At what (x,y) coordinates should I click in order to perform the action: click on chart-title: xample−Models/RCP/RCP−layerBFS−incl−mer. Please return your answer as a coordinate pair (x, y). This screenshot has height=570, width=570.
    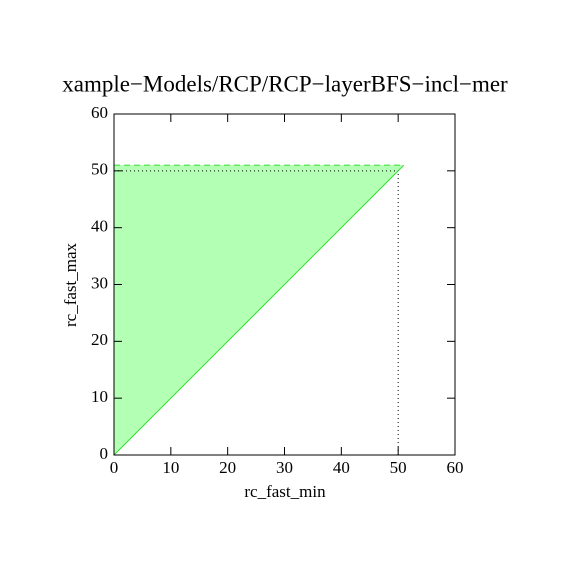
    Looking at the image, I should click on (285, 83).